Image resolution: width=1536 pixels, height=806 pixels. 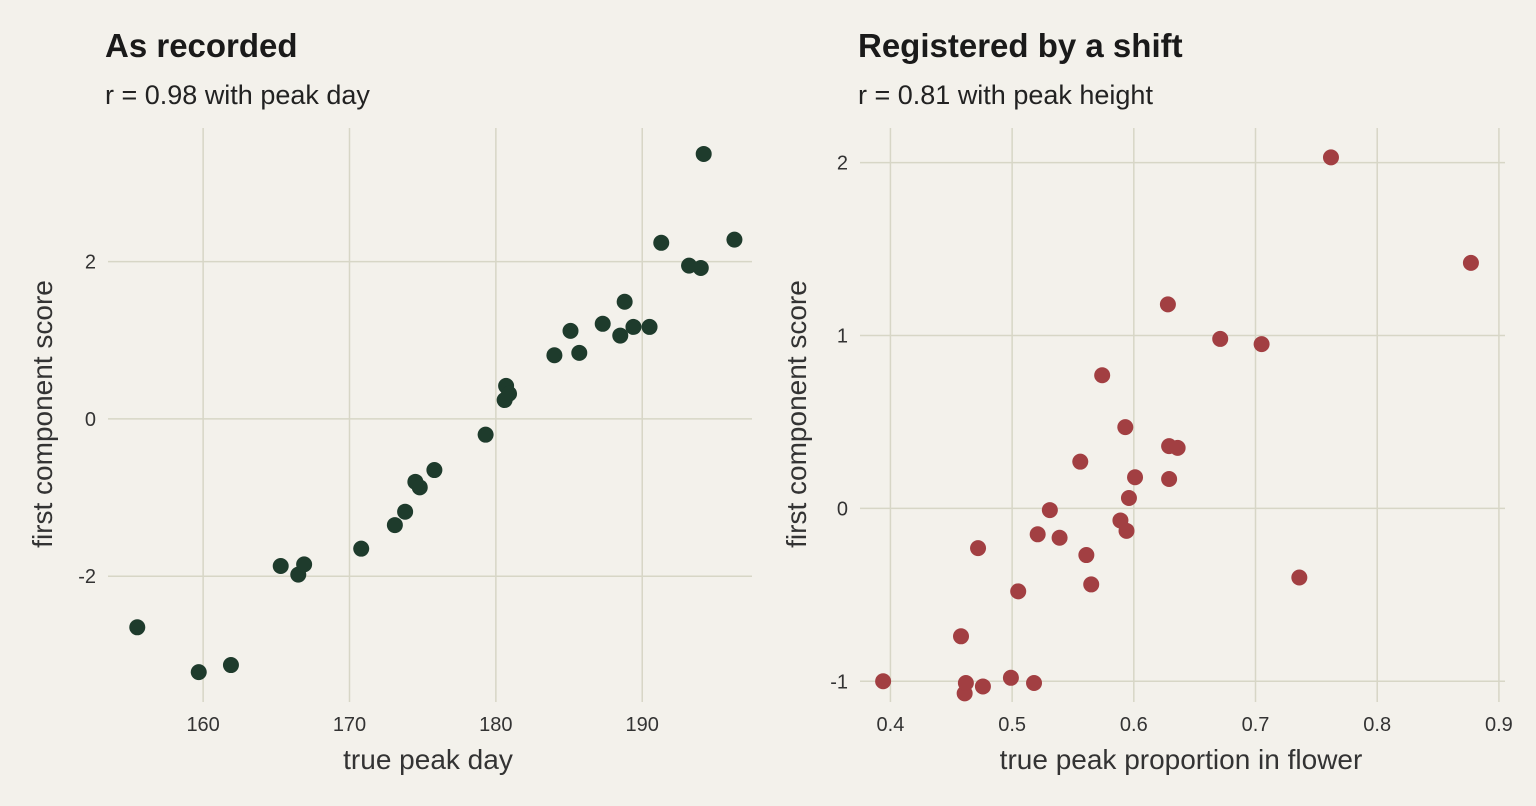 I want to click on panel-title: As recorded, so click(x=201, y=45).